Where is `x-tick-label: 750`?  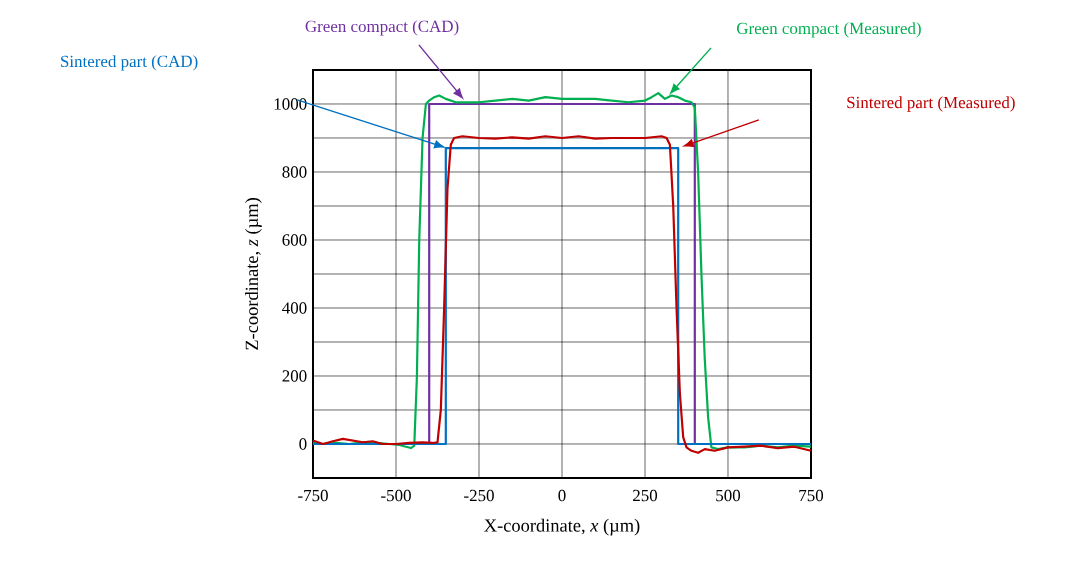
x-tick-label: 750 is located at coordinates (811, 495).